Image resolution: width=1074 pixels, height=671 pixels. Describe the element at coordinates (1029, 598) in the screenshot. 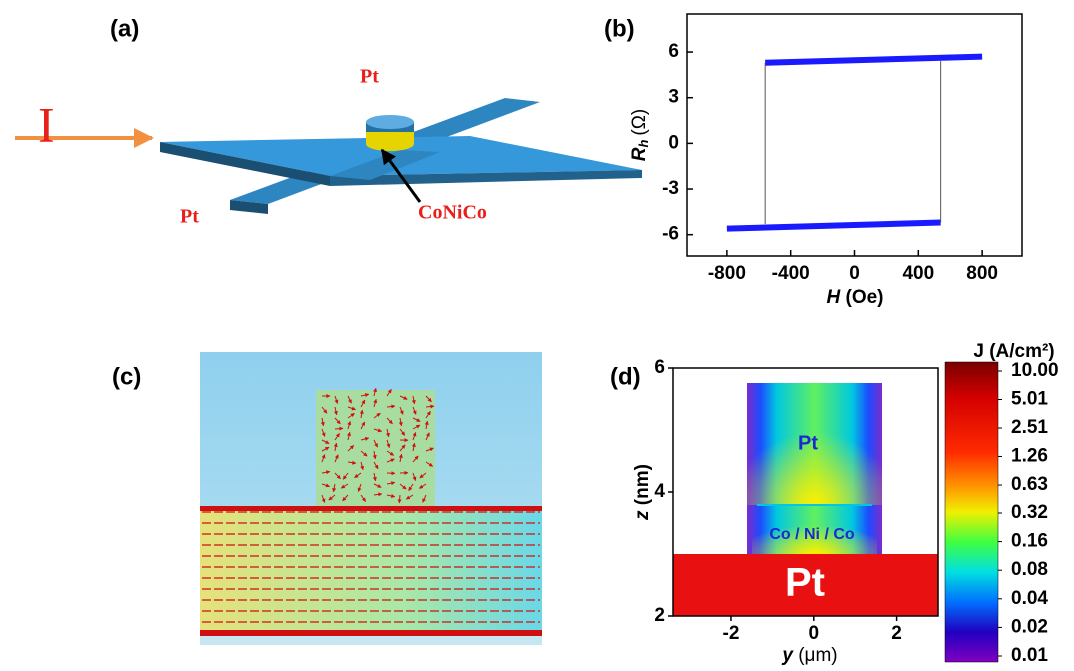

I see `colorbar-tick-label: 0.04` at that location.